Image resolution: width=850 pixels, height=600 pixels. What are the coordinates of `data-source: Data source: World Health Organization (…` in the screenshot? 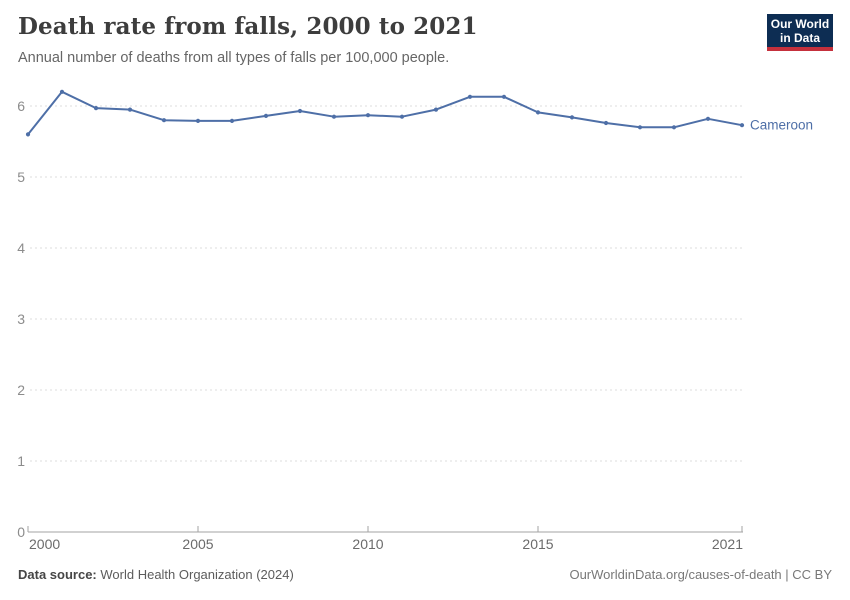 It's located at (156, 574).